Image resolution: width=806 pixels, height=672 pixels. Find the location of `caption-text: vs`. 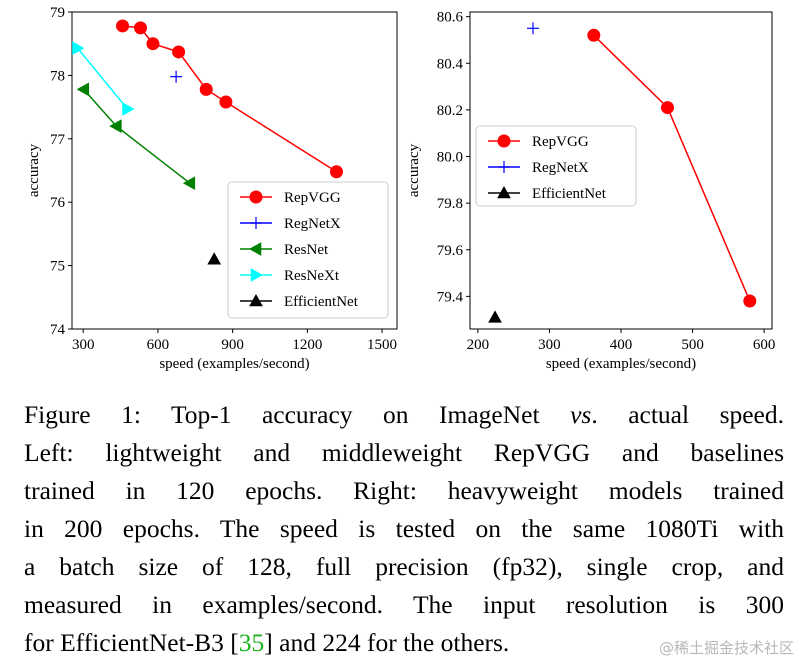

caption-text: vs is located at coordinates (581, 414).